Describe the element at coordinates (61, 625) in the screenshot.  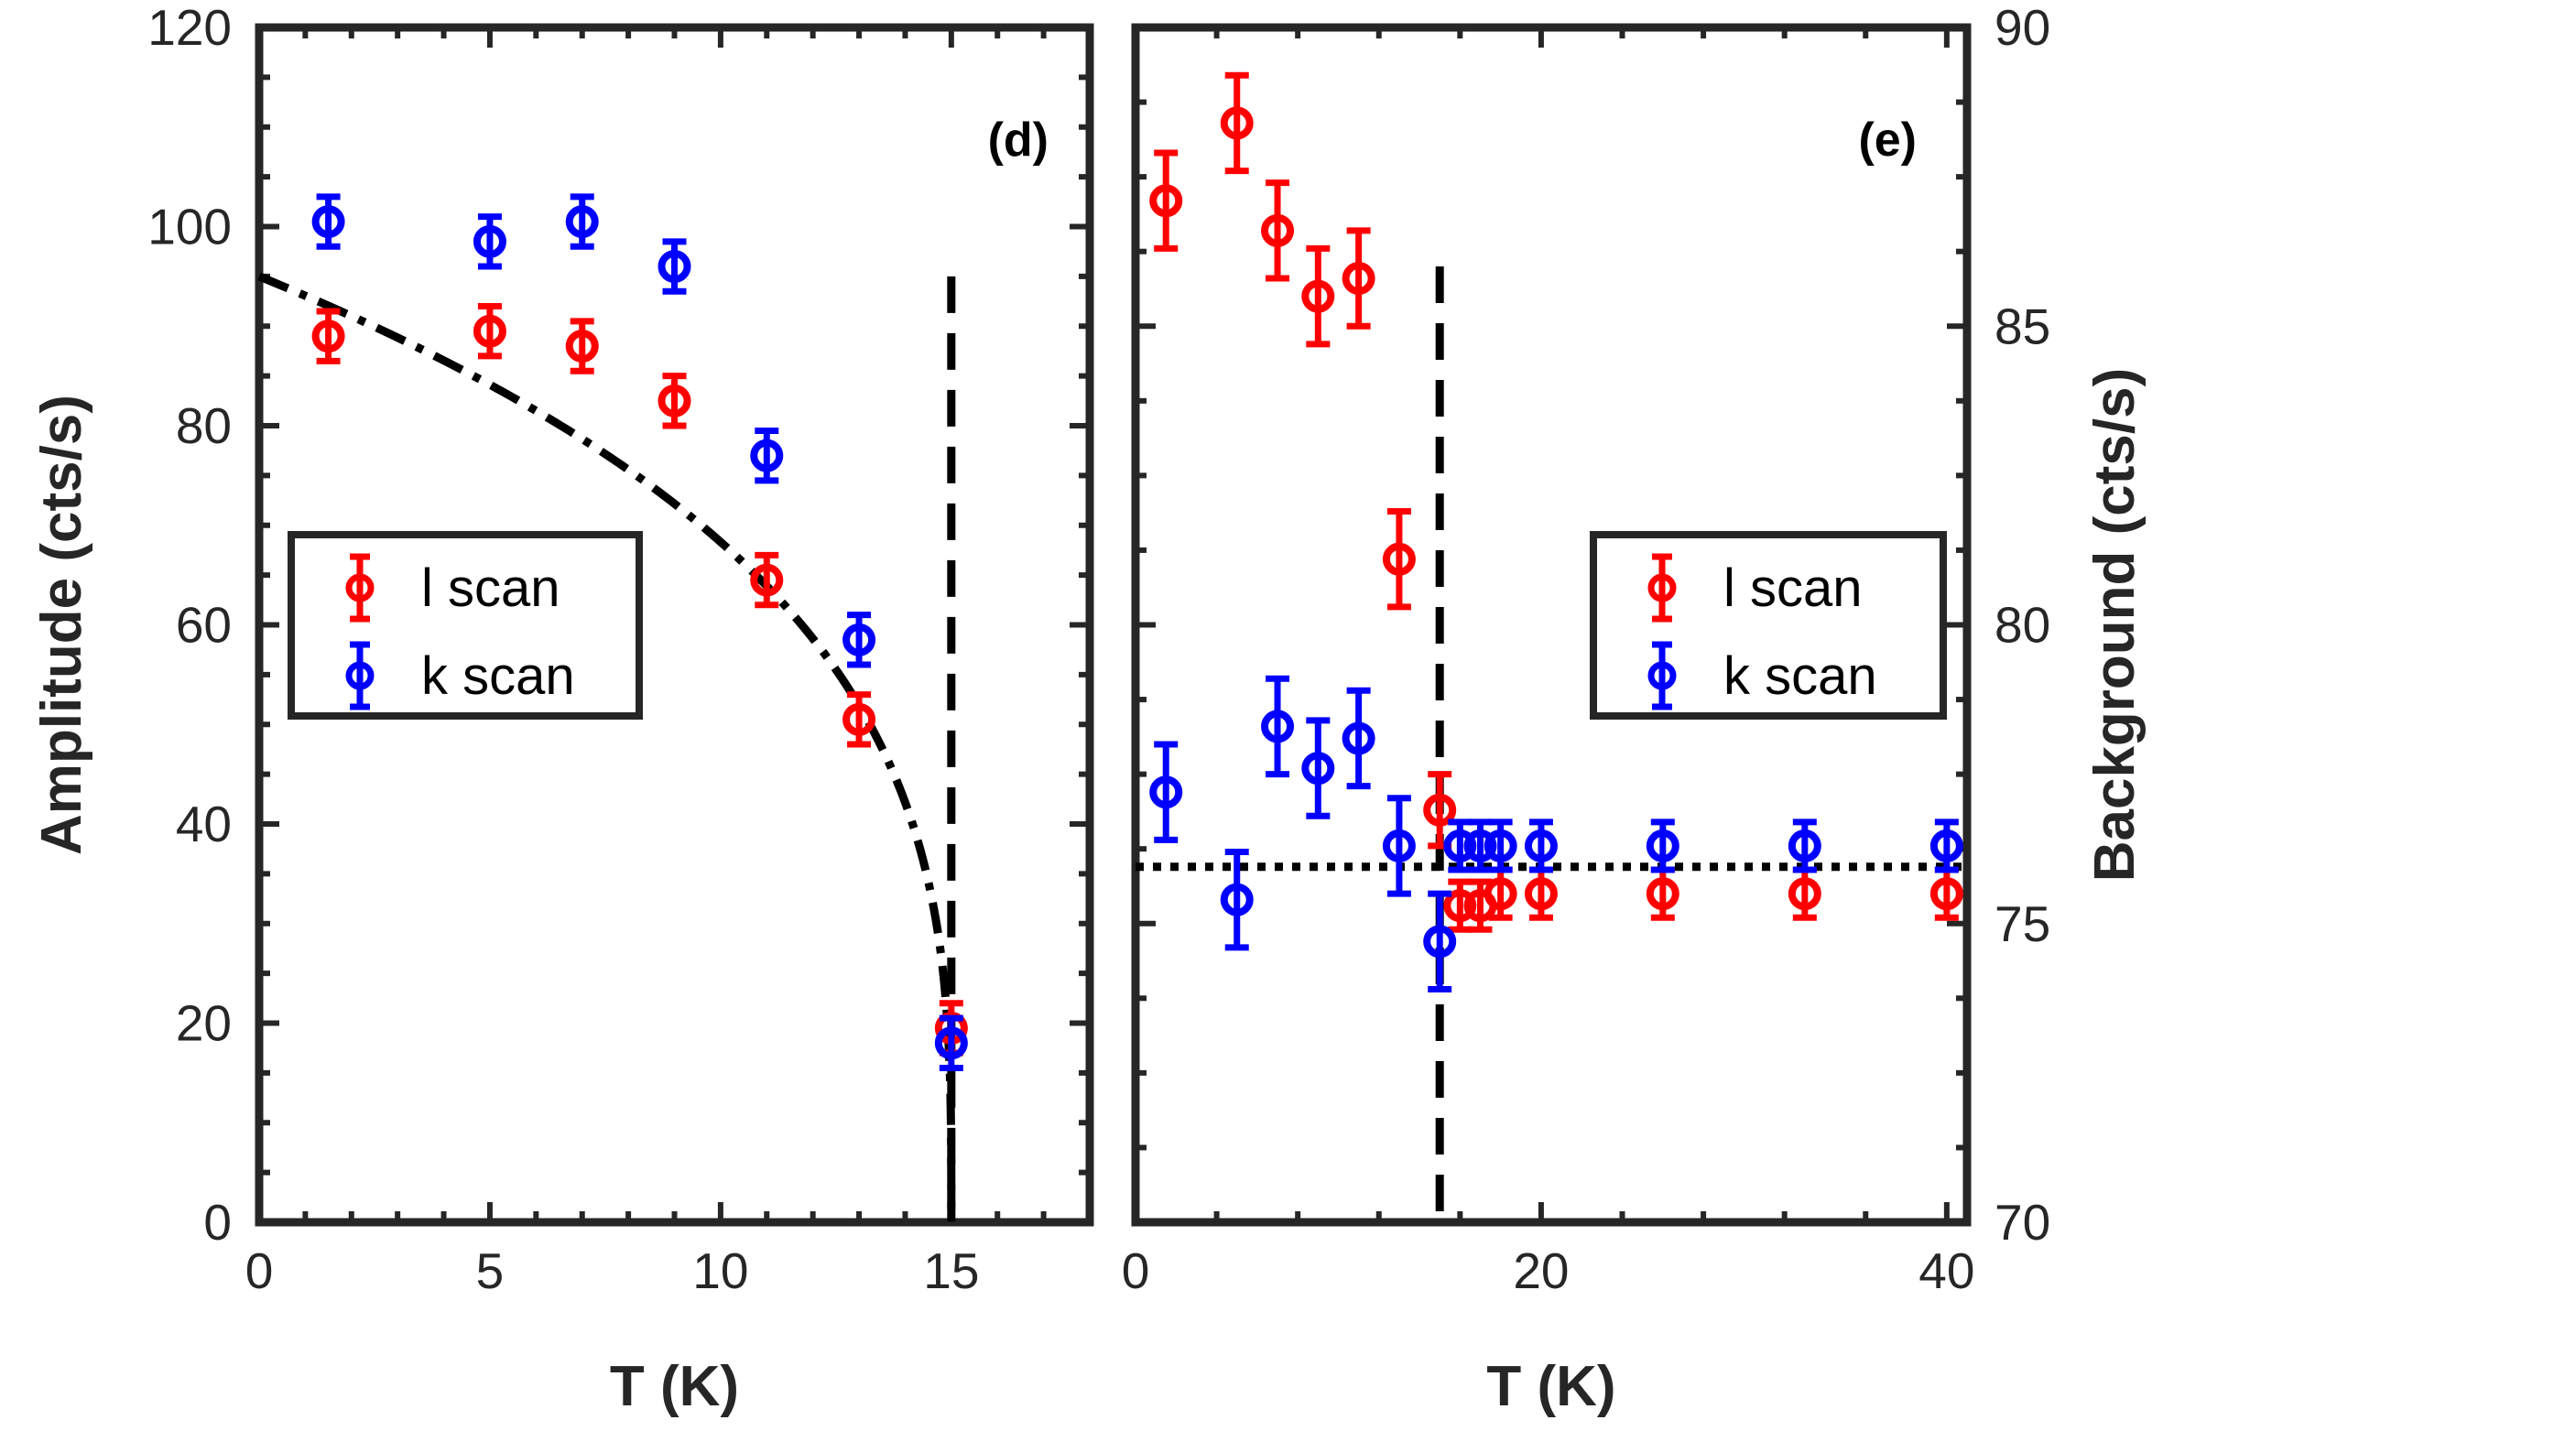
I see `y-axis-label: Amplitude (cts/s)` at that location.